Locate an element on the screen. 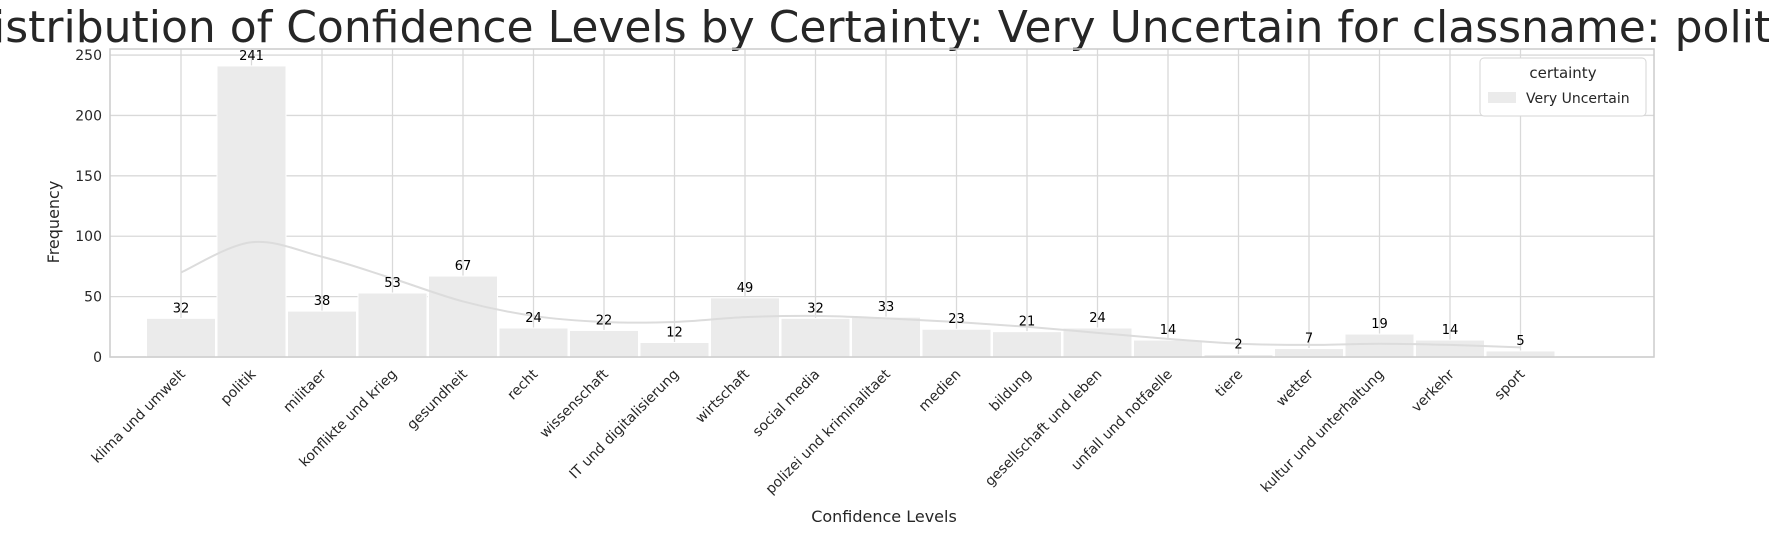  legend: certainty Very Uncertain is located at coordinates (1563, 87).